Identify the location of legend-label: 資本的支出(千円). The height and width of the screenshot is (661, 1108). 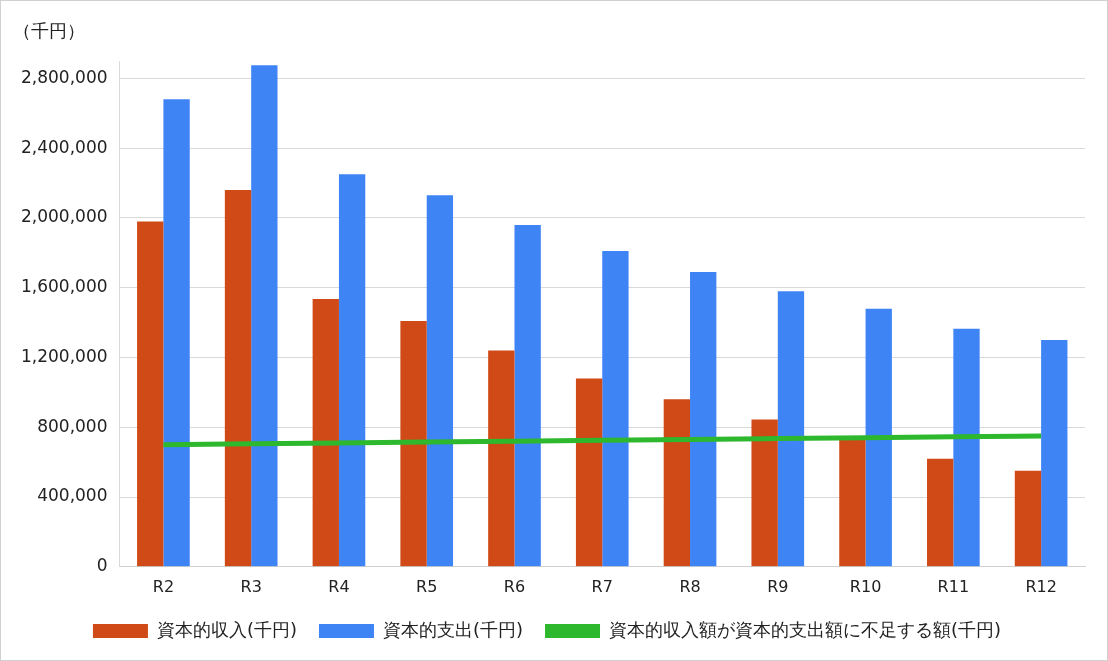
(453, 629).